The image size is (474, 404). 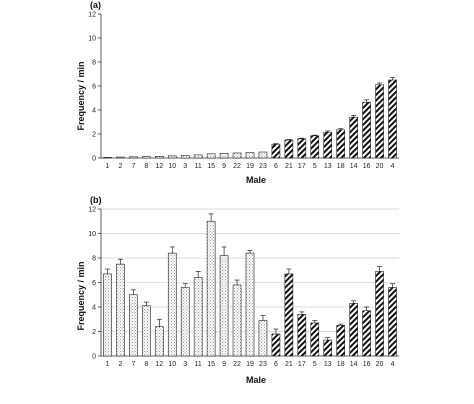 I want to click on x-axis-label-a: Male, so click(x=256, y=180).